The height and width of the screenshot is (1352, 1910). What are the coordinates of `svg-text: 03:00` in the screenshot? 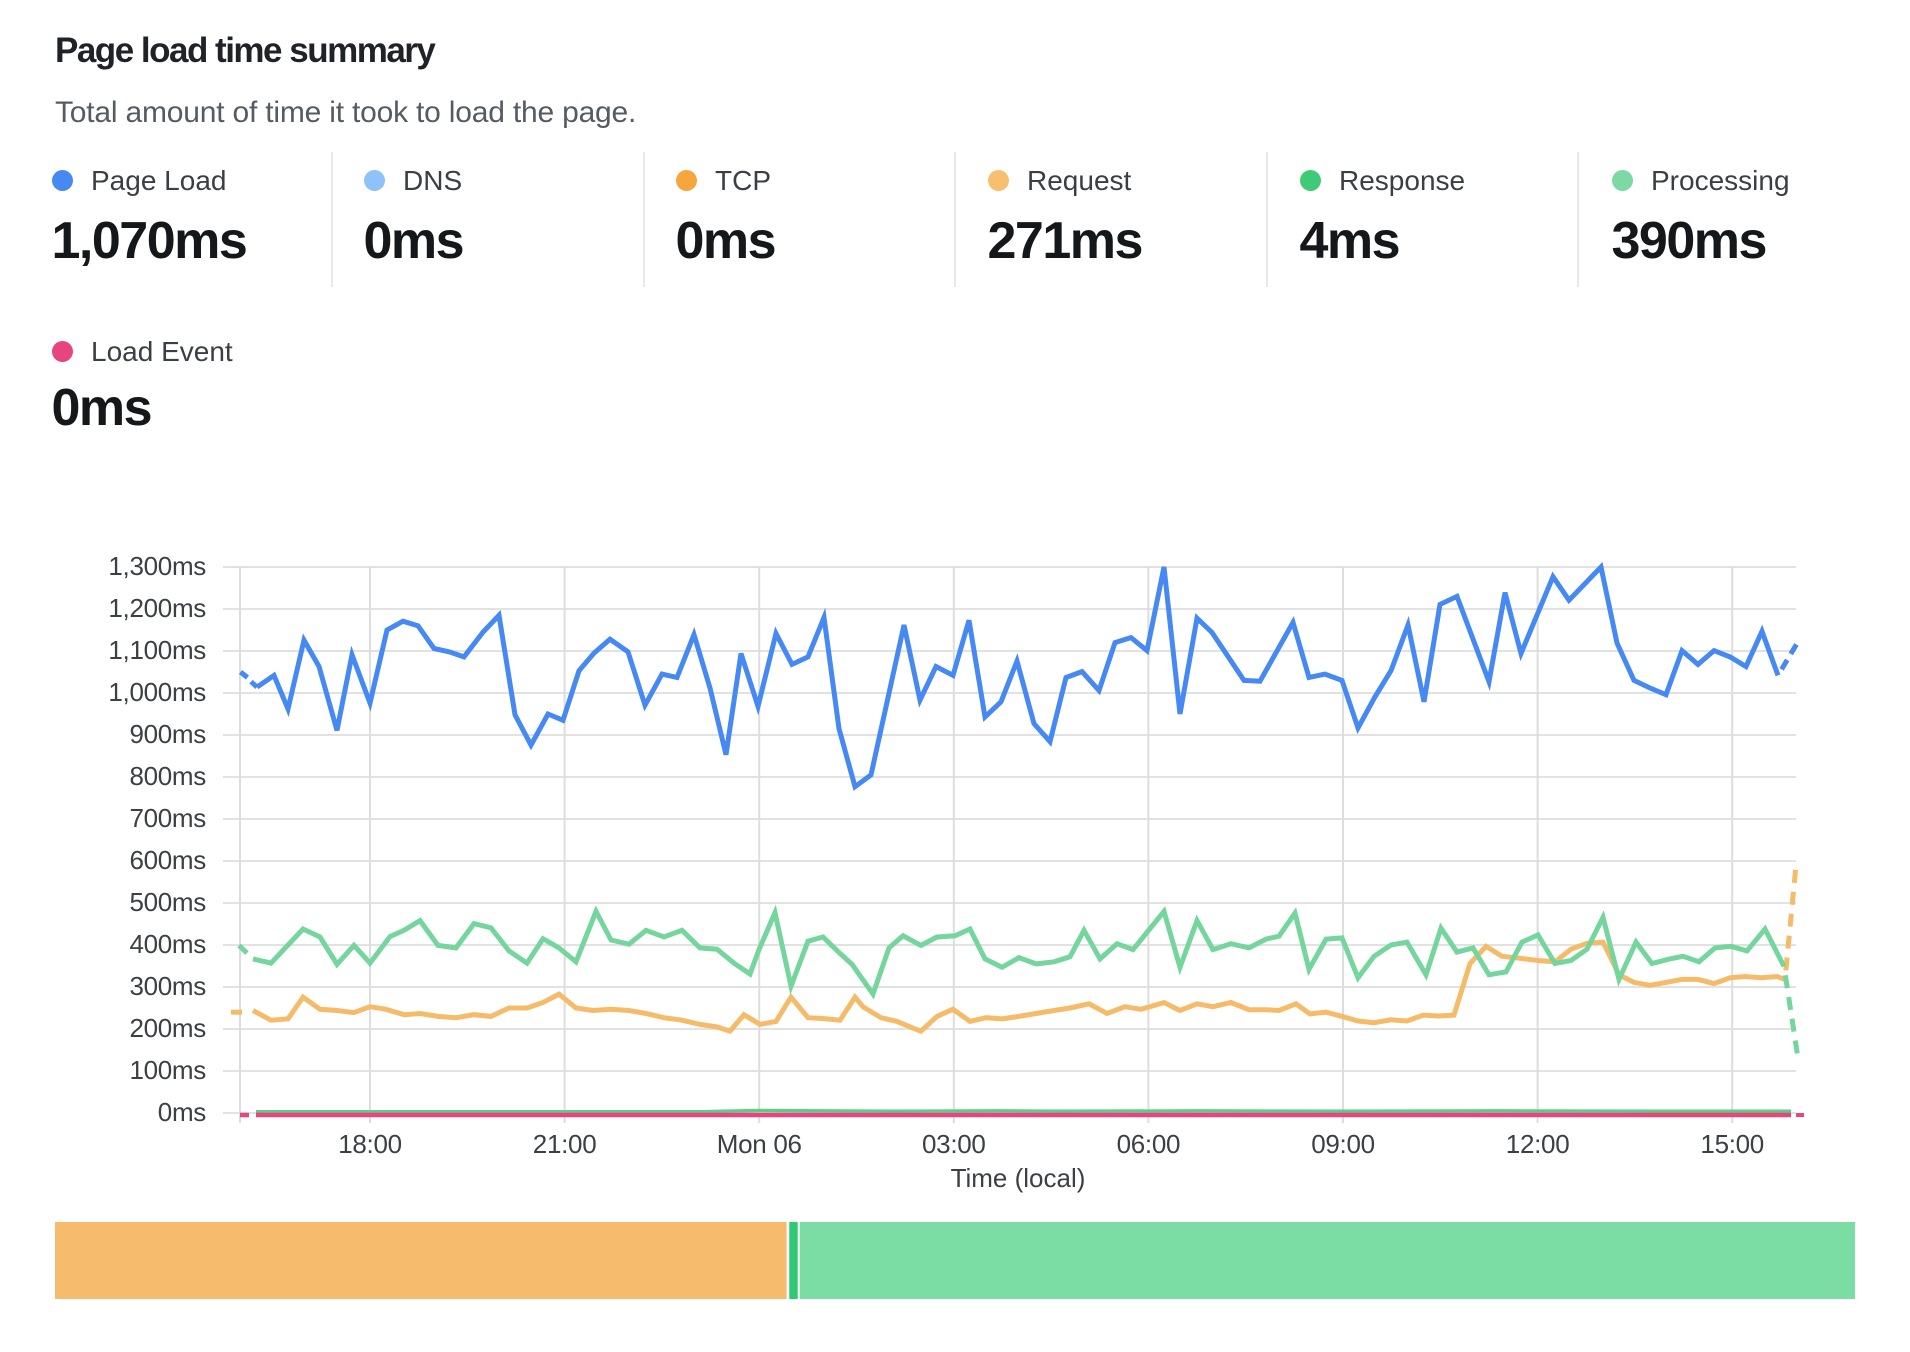 It's located at (954, 1144).